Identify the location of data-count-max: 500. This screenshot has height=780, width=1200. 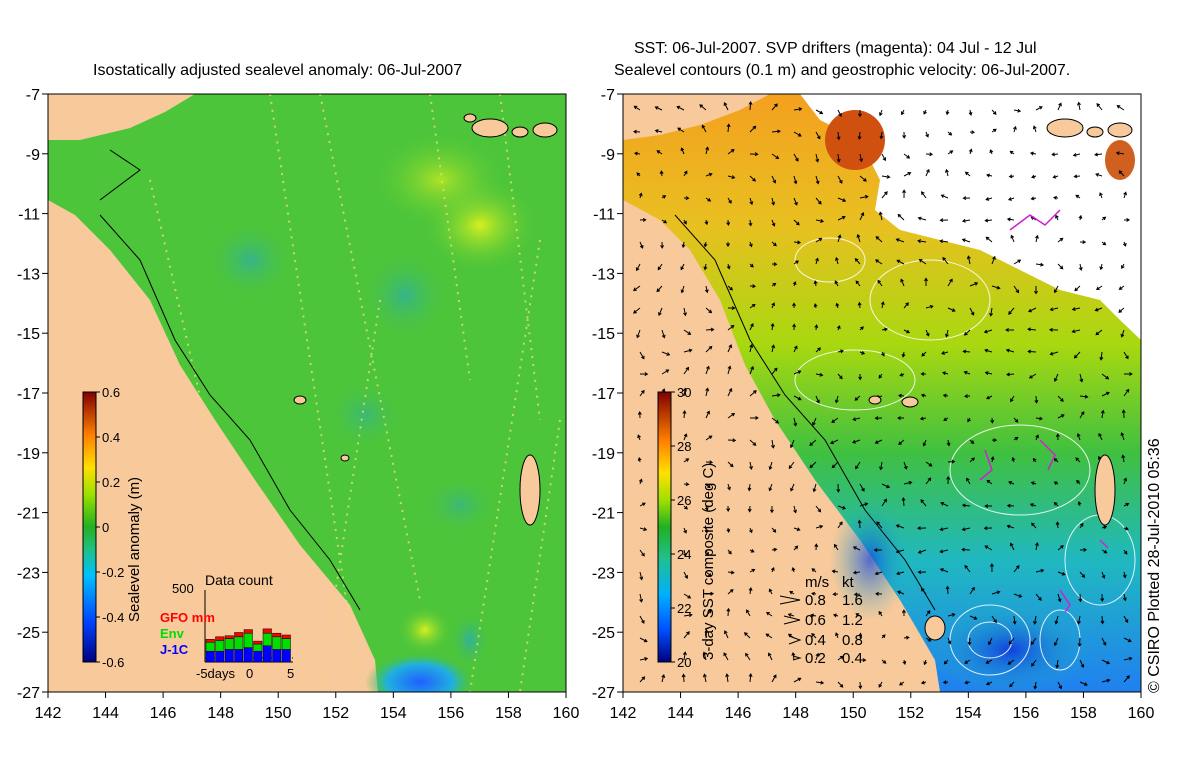
(183, 588).